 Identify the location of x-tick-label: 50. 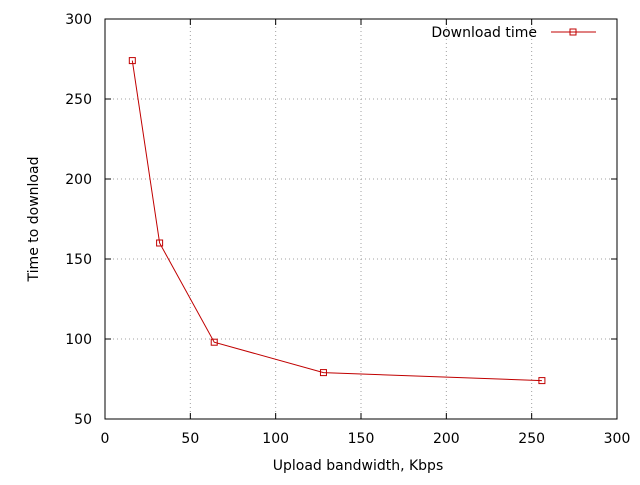
(190, 439).